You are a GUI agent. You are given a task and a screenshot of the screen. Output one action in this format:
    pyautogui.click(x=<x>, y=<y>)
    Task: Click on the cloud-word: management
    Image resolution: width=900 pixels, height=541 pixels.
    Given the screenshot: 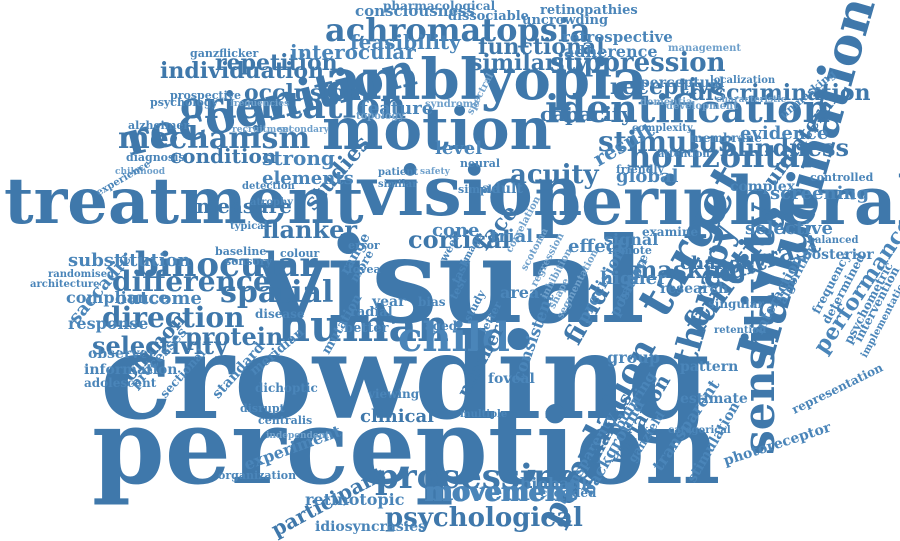 What is the action you would take?
    pyautogui.click(x=704, y=48)
    